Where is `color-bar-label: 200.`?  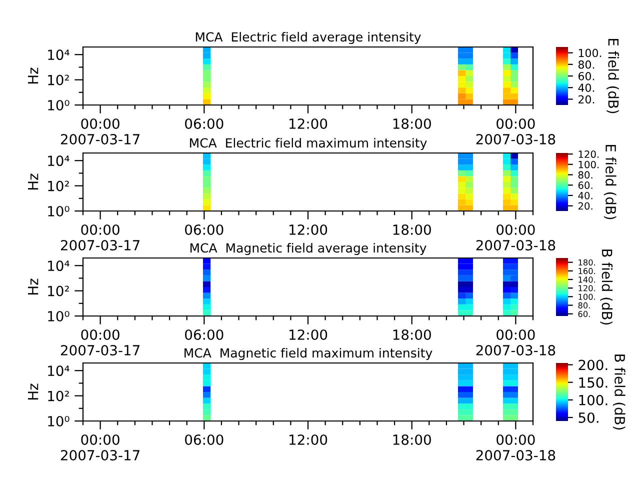 color-bar-label: 200. is located at coordinates (593, 365).